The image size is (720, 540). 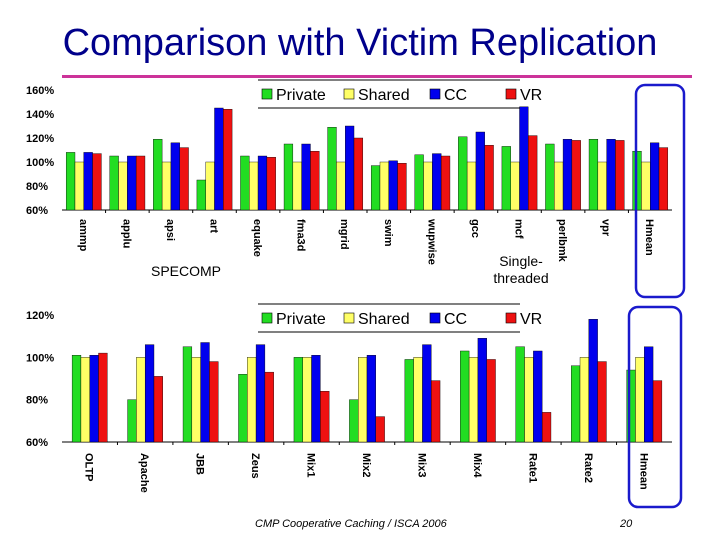 I want to click on bar-vr-rate1, so click(x=546, y=427).